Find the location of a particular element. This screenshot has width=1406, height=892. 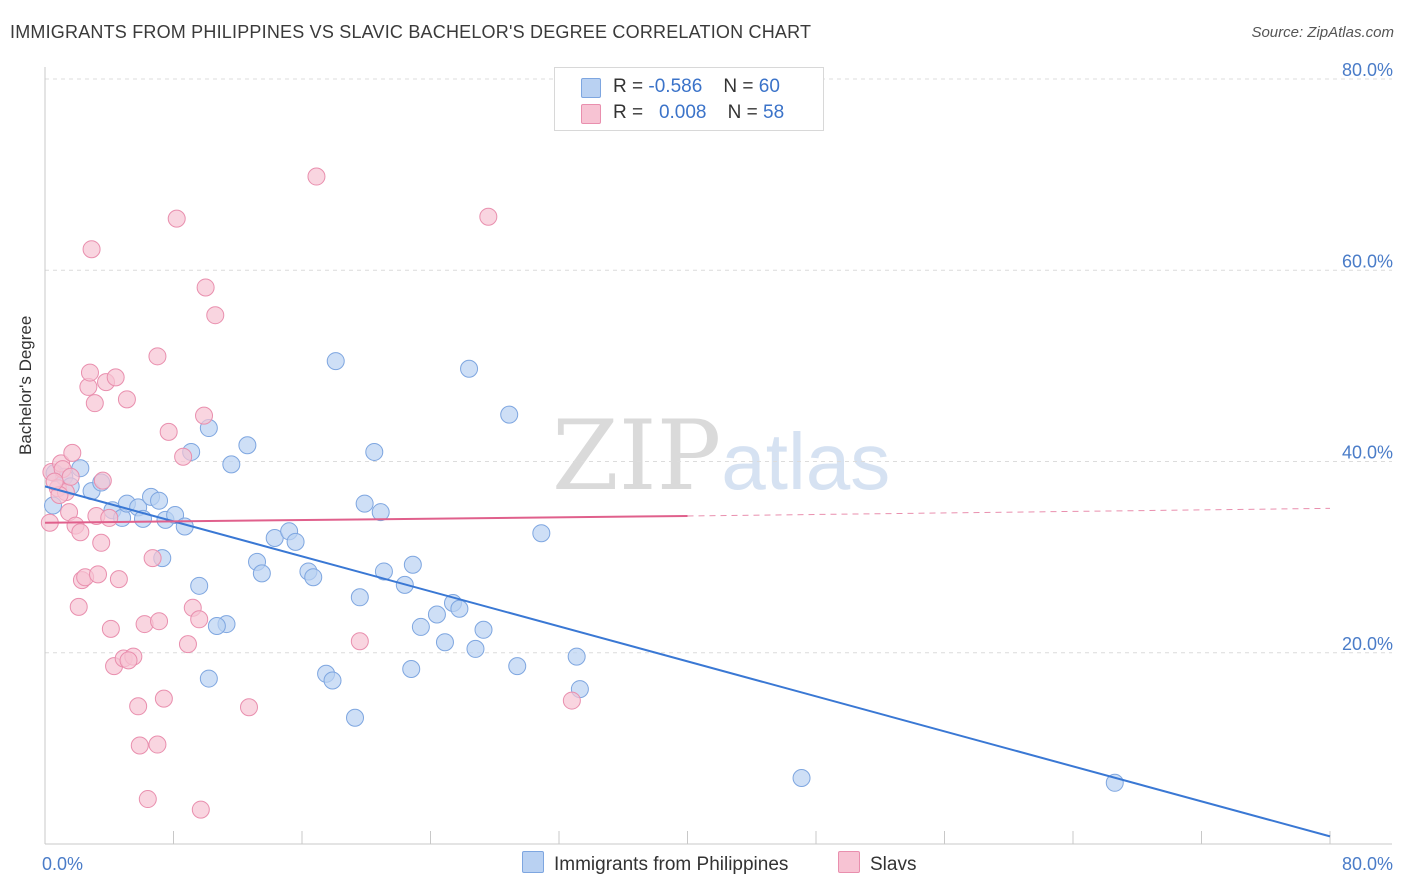

bottom-legend-label-philippines: Immigrants from Philippines is located at coordinates (671, 864).